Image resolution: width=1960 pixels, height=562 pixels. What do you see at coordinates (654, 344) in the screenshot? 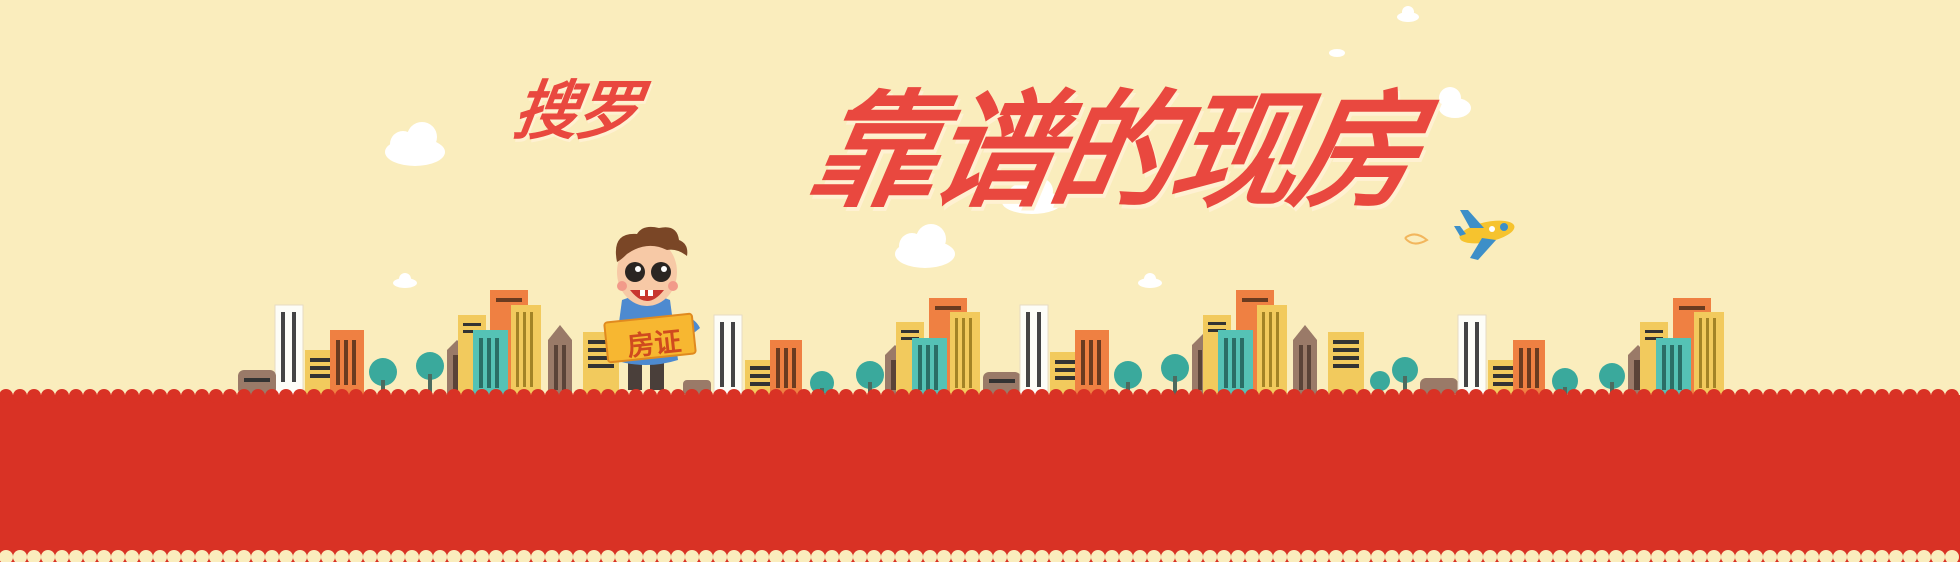
I see `sign-text: 房证` at bounding box center [654, 344].